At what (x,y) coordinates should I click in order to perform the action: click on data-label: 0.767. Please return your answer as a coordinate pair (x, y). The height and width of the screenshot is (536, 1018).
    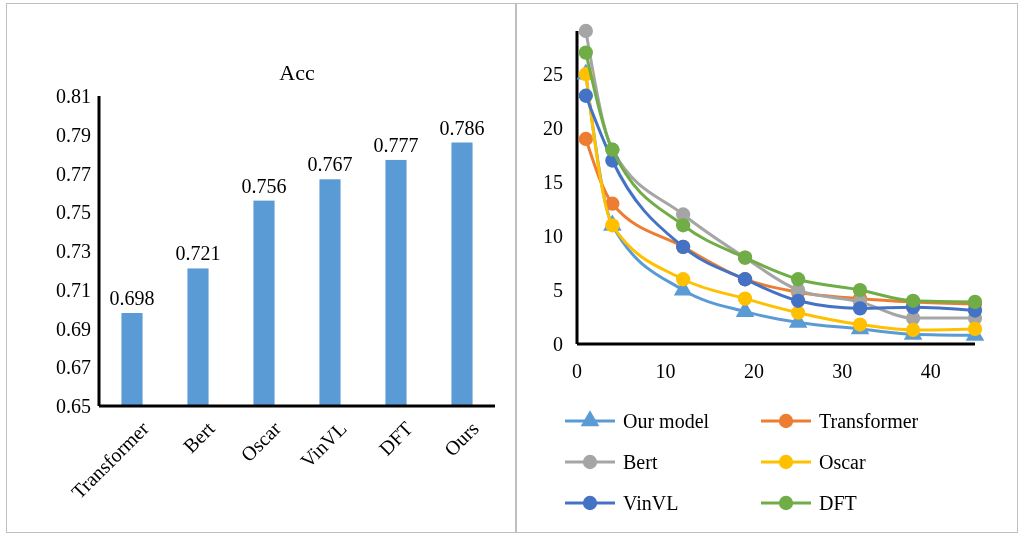
    Looking at the image, I should click on (330, 164).